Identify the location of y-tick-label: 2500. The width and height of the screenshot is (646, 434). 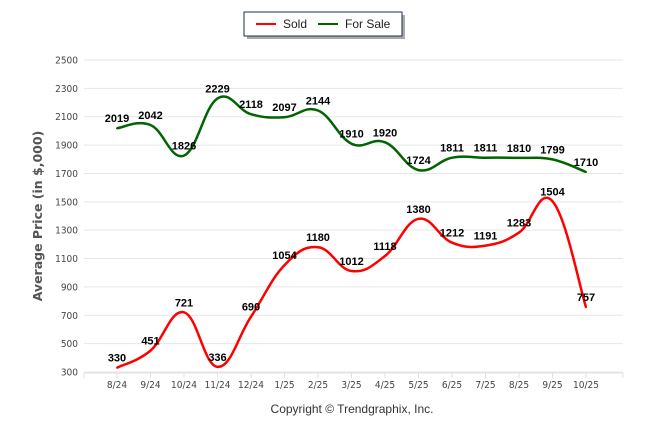
(66, 61).